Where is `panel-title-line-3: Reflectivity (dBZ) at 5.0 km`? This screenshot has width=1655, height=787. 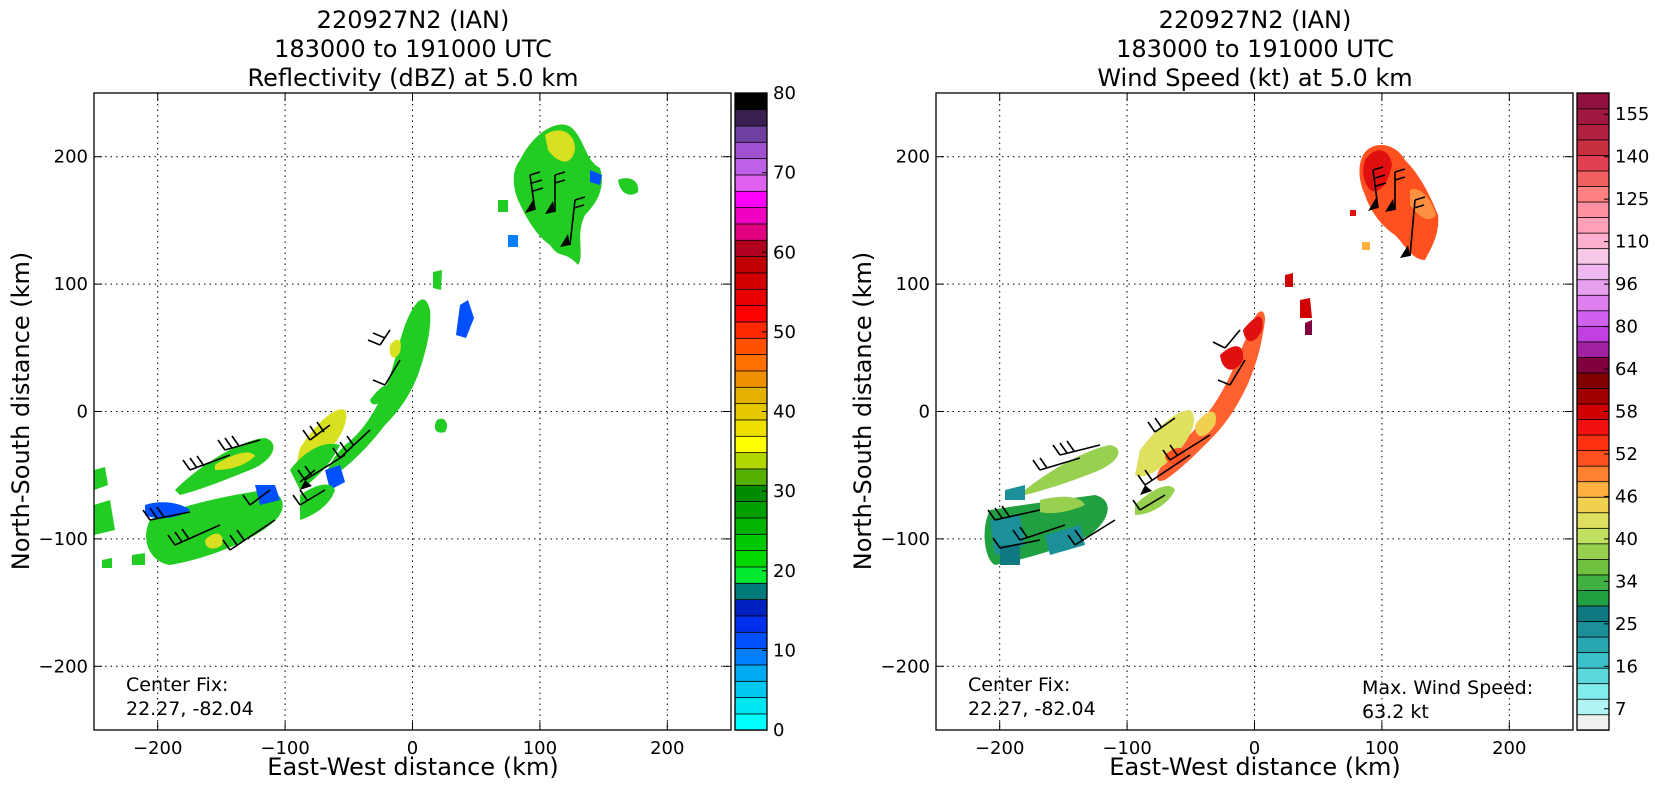
panel-title-line-3: Reflectivity (dBZ) at 5.0 km is located at coordinates (413, 78).